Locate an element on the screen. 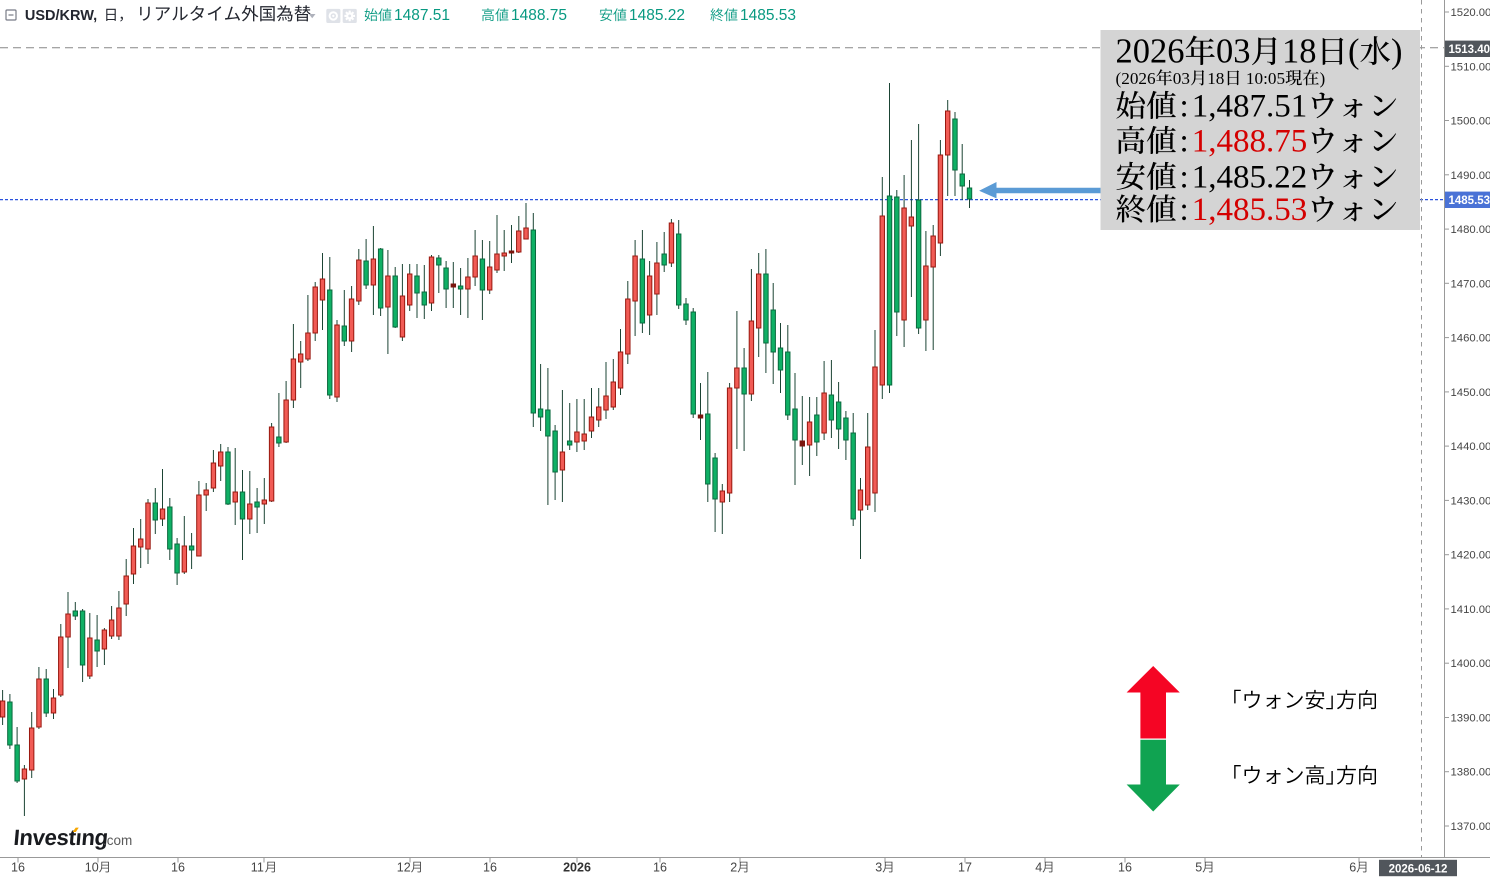 The image size is (1490, 879). svg-text: 1513.40 is located at coordinates (1469, 50).